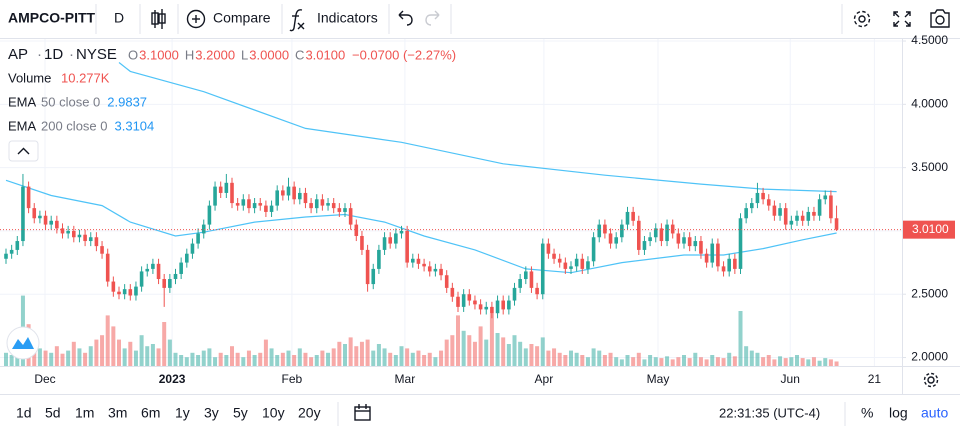 The width and height of the screenshot is (960, 433). Describe the element at coordinates (189, 54) in the screenshot. I see `ohlc-key: H` at that location.